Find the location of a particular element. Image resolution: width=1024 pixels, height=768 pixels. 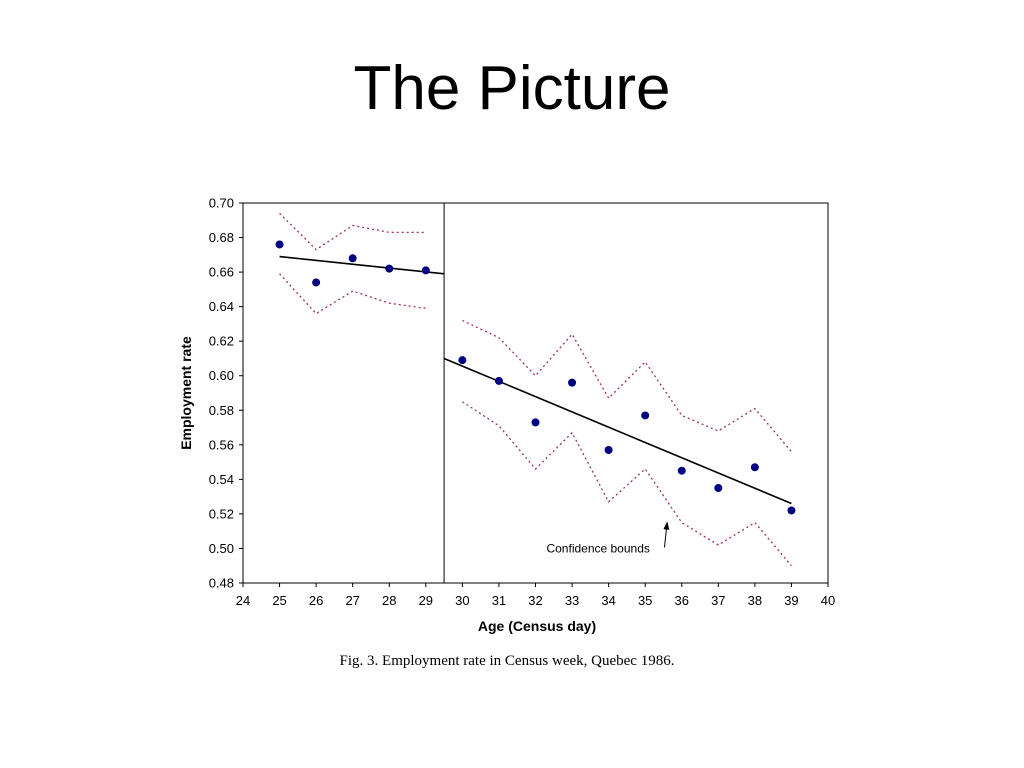

y-tick-label: 0.48 is located at coordinates (221, 583).